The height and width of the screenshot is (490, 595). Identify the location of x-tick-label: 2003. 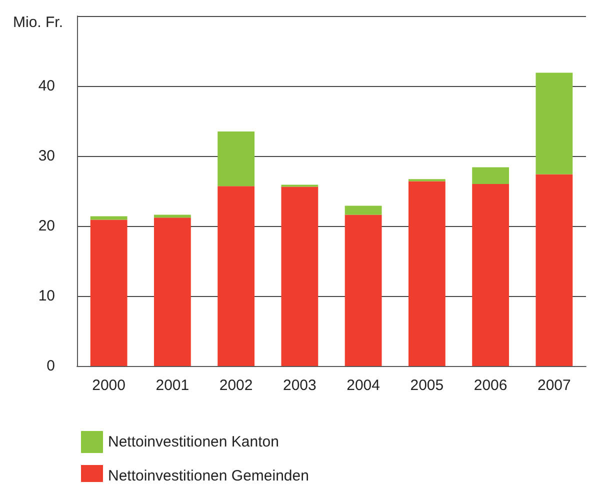
(299, 385).